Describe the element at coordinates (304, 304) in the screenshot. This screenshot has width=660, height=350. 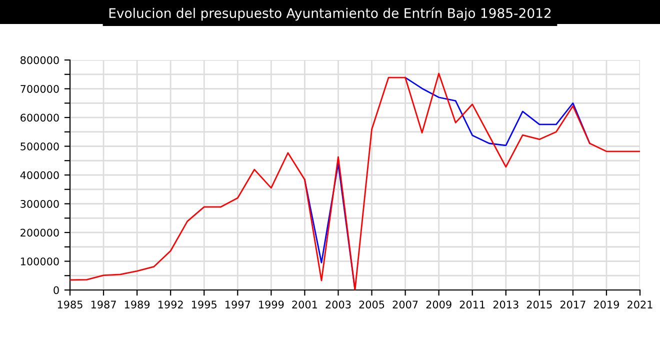
I see `x-tick-label: 2001` at that location.